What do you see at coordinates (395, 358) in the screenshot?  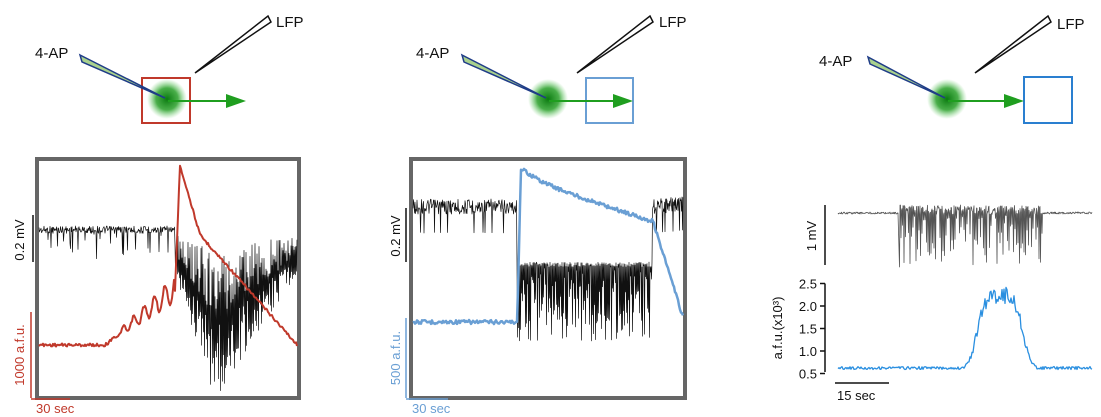 I see `fluorescence-scale-label: 500 a.f.u.` at bounding box center [395, 358].